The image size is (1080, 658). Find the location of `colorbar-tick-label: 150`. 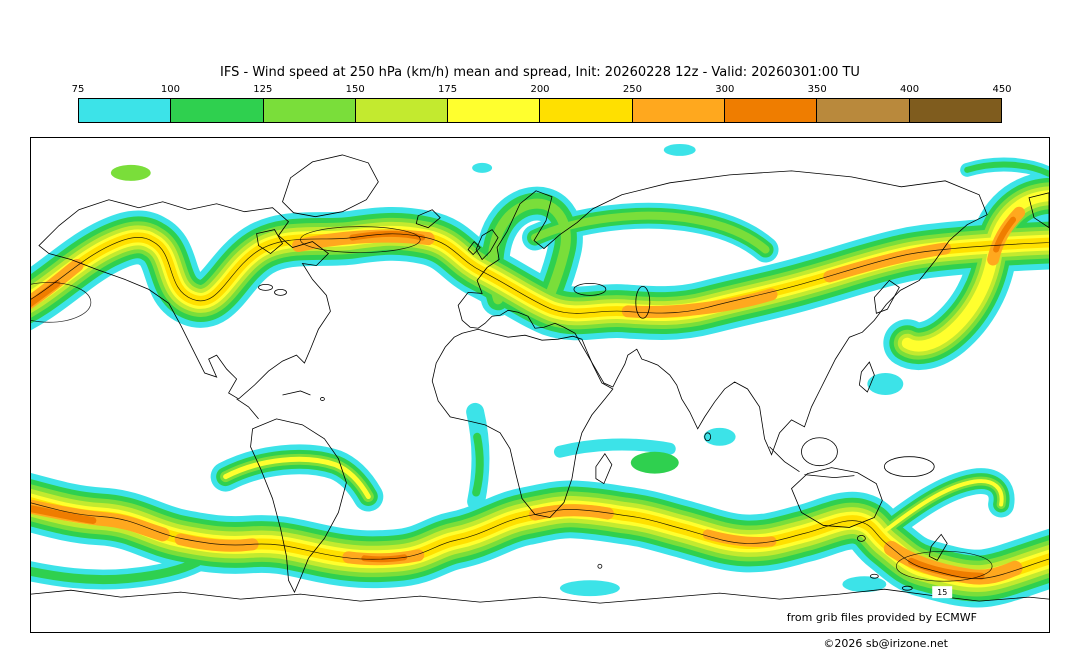

colorbar-tick-label: 150 is located at coordinates (355, 89).